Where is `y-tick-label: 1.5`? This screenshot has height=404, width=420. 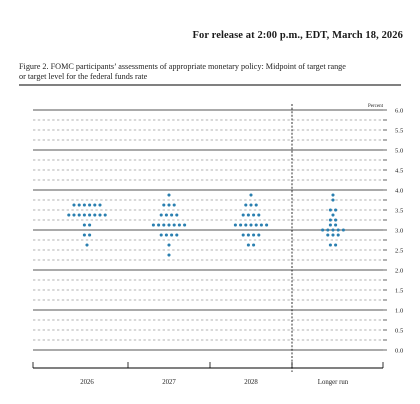 y-tick-label: 1.5 is located at coordinates (399, 290).